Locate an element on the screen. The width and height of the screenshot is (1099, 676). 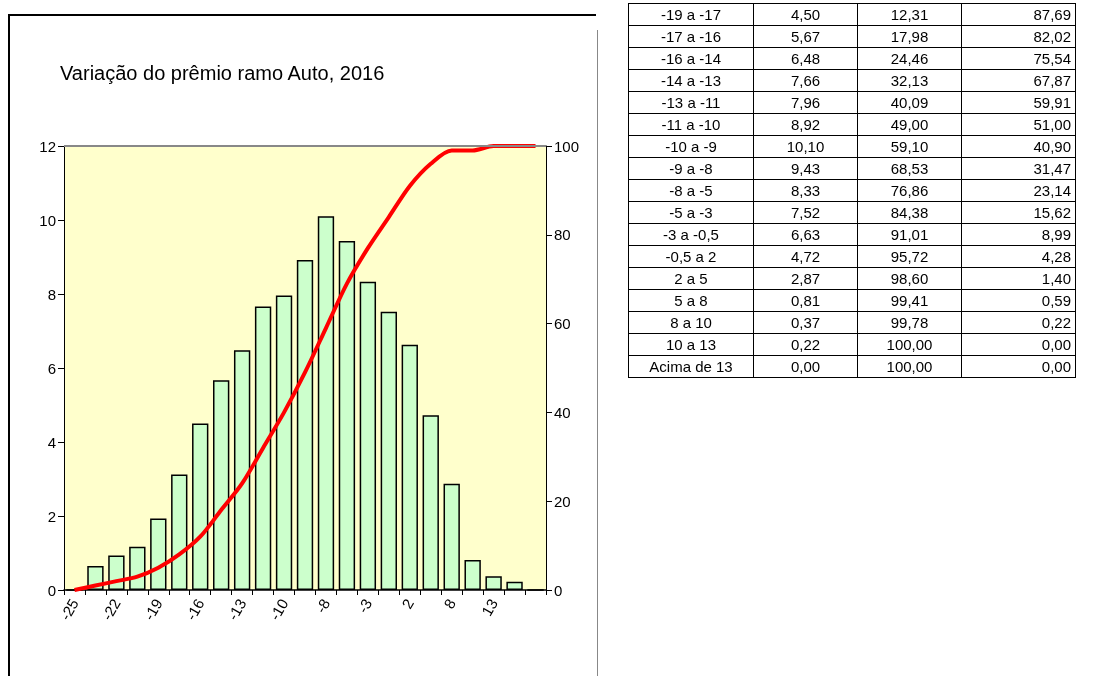
x-tick-label: -13 is located at coordinates (236, 609).